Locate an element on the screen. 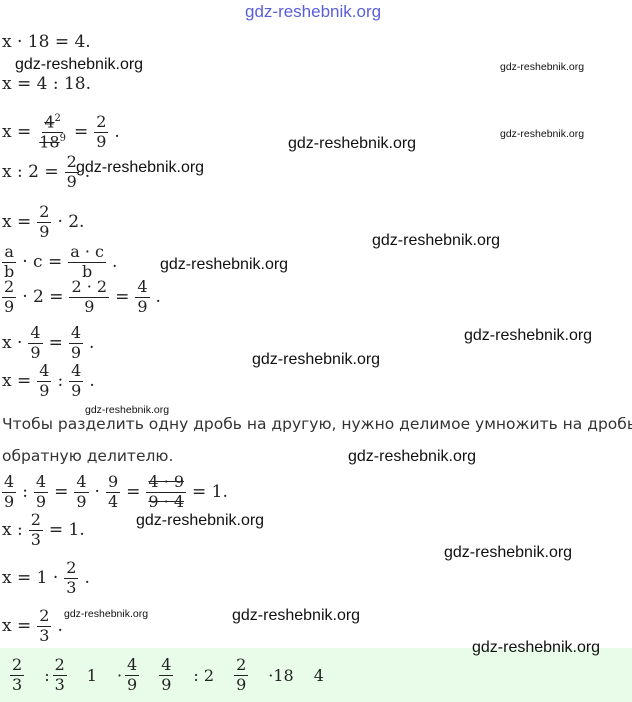 The width and height of the screenshot is (632, 702). math-line: x : 2 = 2 9. is located at coordinates (46, 172).